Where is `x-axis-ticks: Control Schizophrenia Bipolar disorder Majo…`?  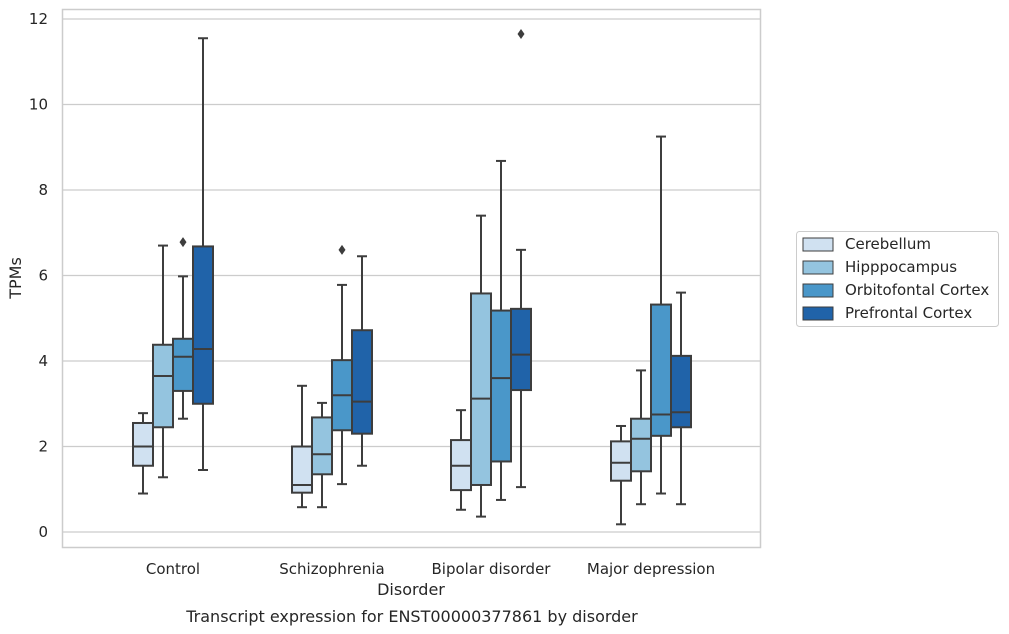
x-axis-ticks: Control Schizophrenia Bipolar disorder Majo… is located at coordinates (430, 569).